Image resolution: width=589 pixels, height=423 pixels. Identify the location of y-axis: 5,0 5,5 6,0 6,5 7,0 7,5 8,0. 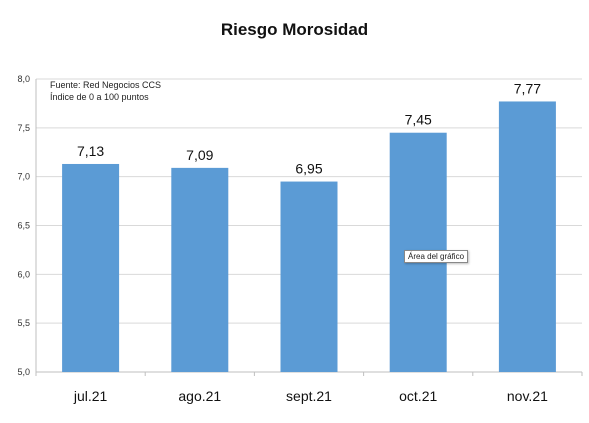
(27, 225).